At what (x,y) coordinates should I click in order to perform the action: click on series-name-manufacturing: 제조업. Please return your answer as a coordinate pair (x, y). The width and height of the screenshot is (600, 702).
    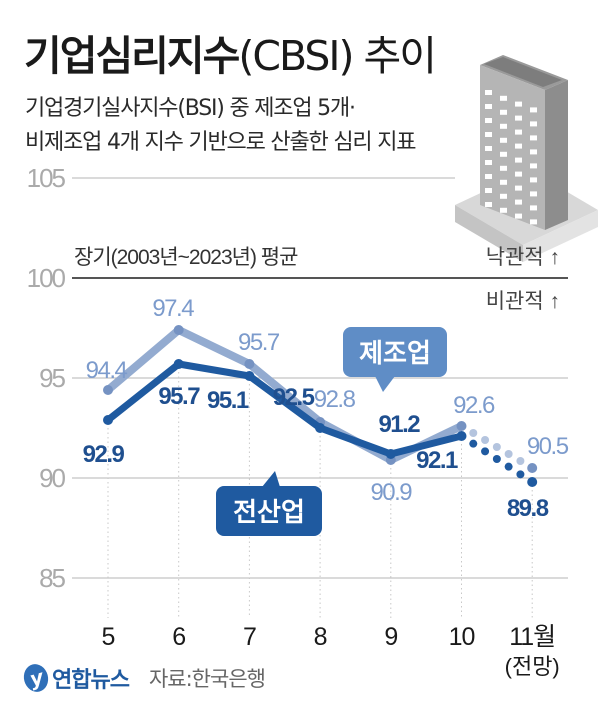
    Looking at the image, I should click on (395, 353).